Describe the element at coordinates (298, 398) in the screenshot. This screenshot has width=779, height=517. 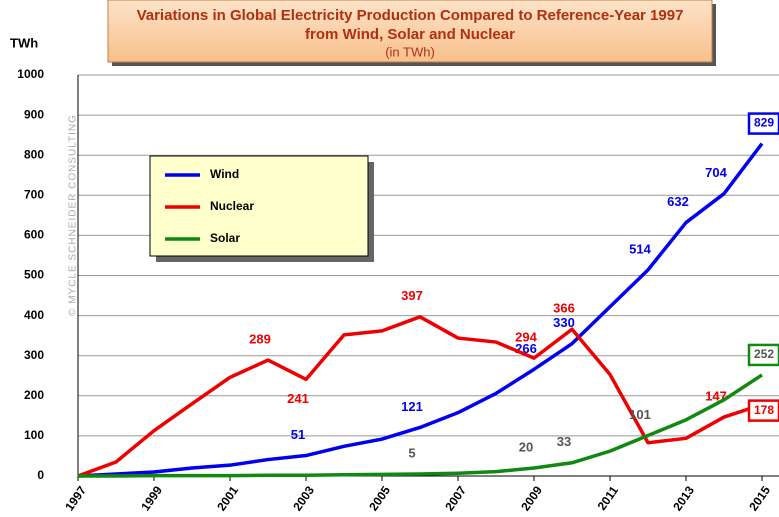
I see `value-label: 241` at that location.